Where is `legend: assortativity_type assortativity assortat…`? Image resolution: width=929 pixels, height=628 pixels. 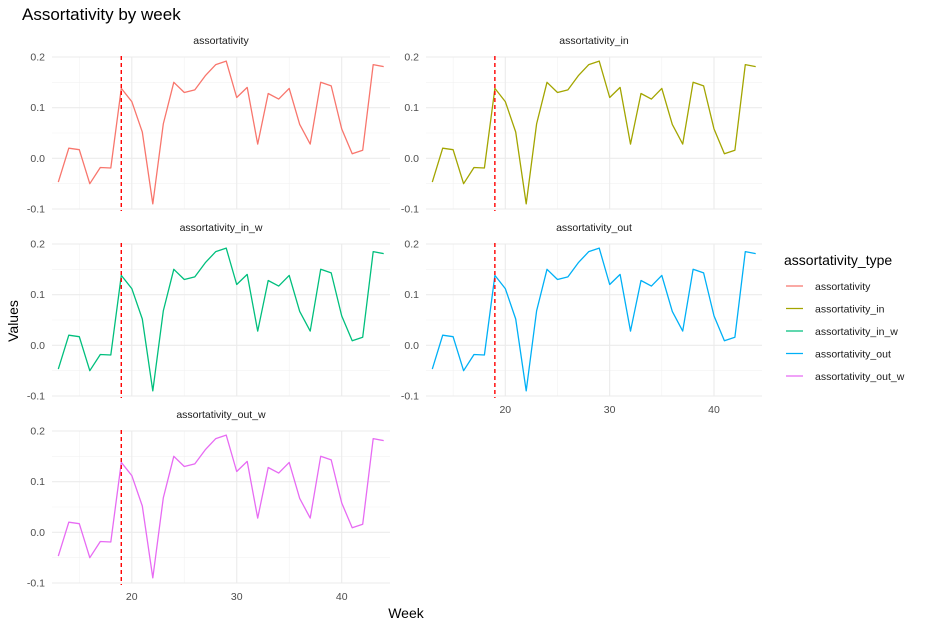
legend: assortativity_type assortativity assortat… is located at coordinates (844, 317).